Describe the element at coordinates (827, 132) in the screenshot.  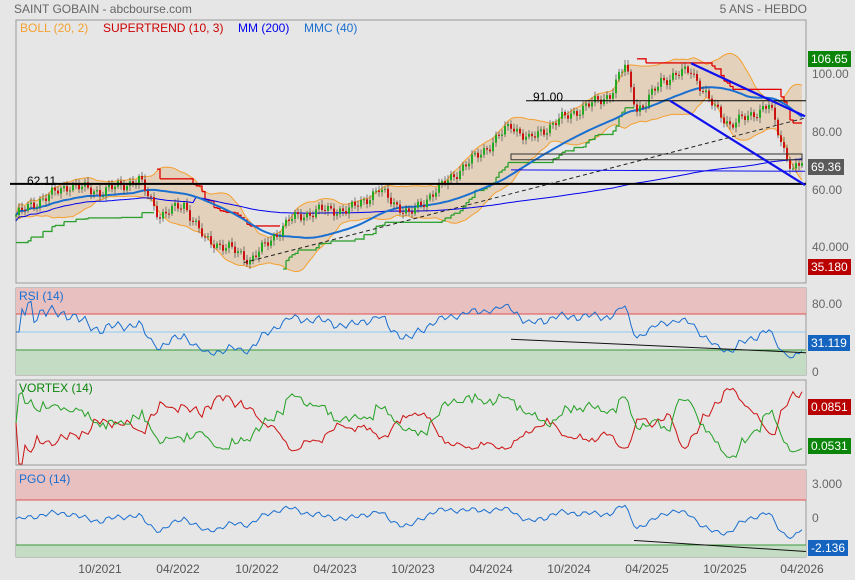
I see `price-tick: 80.00` at that location.